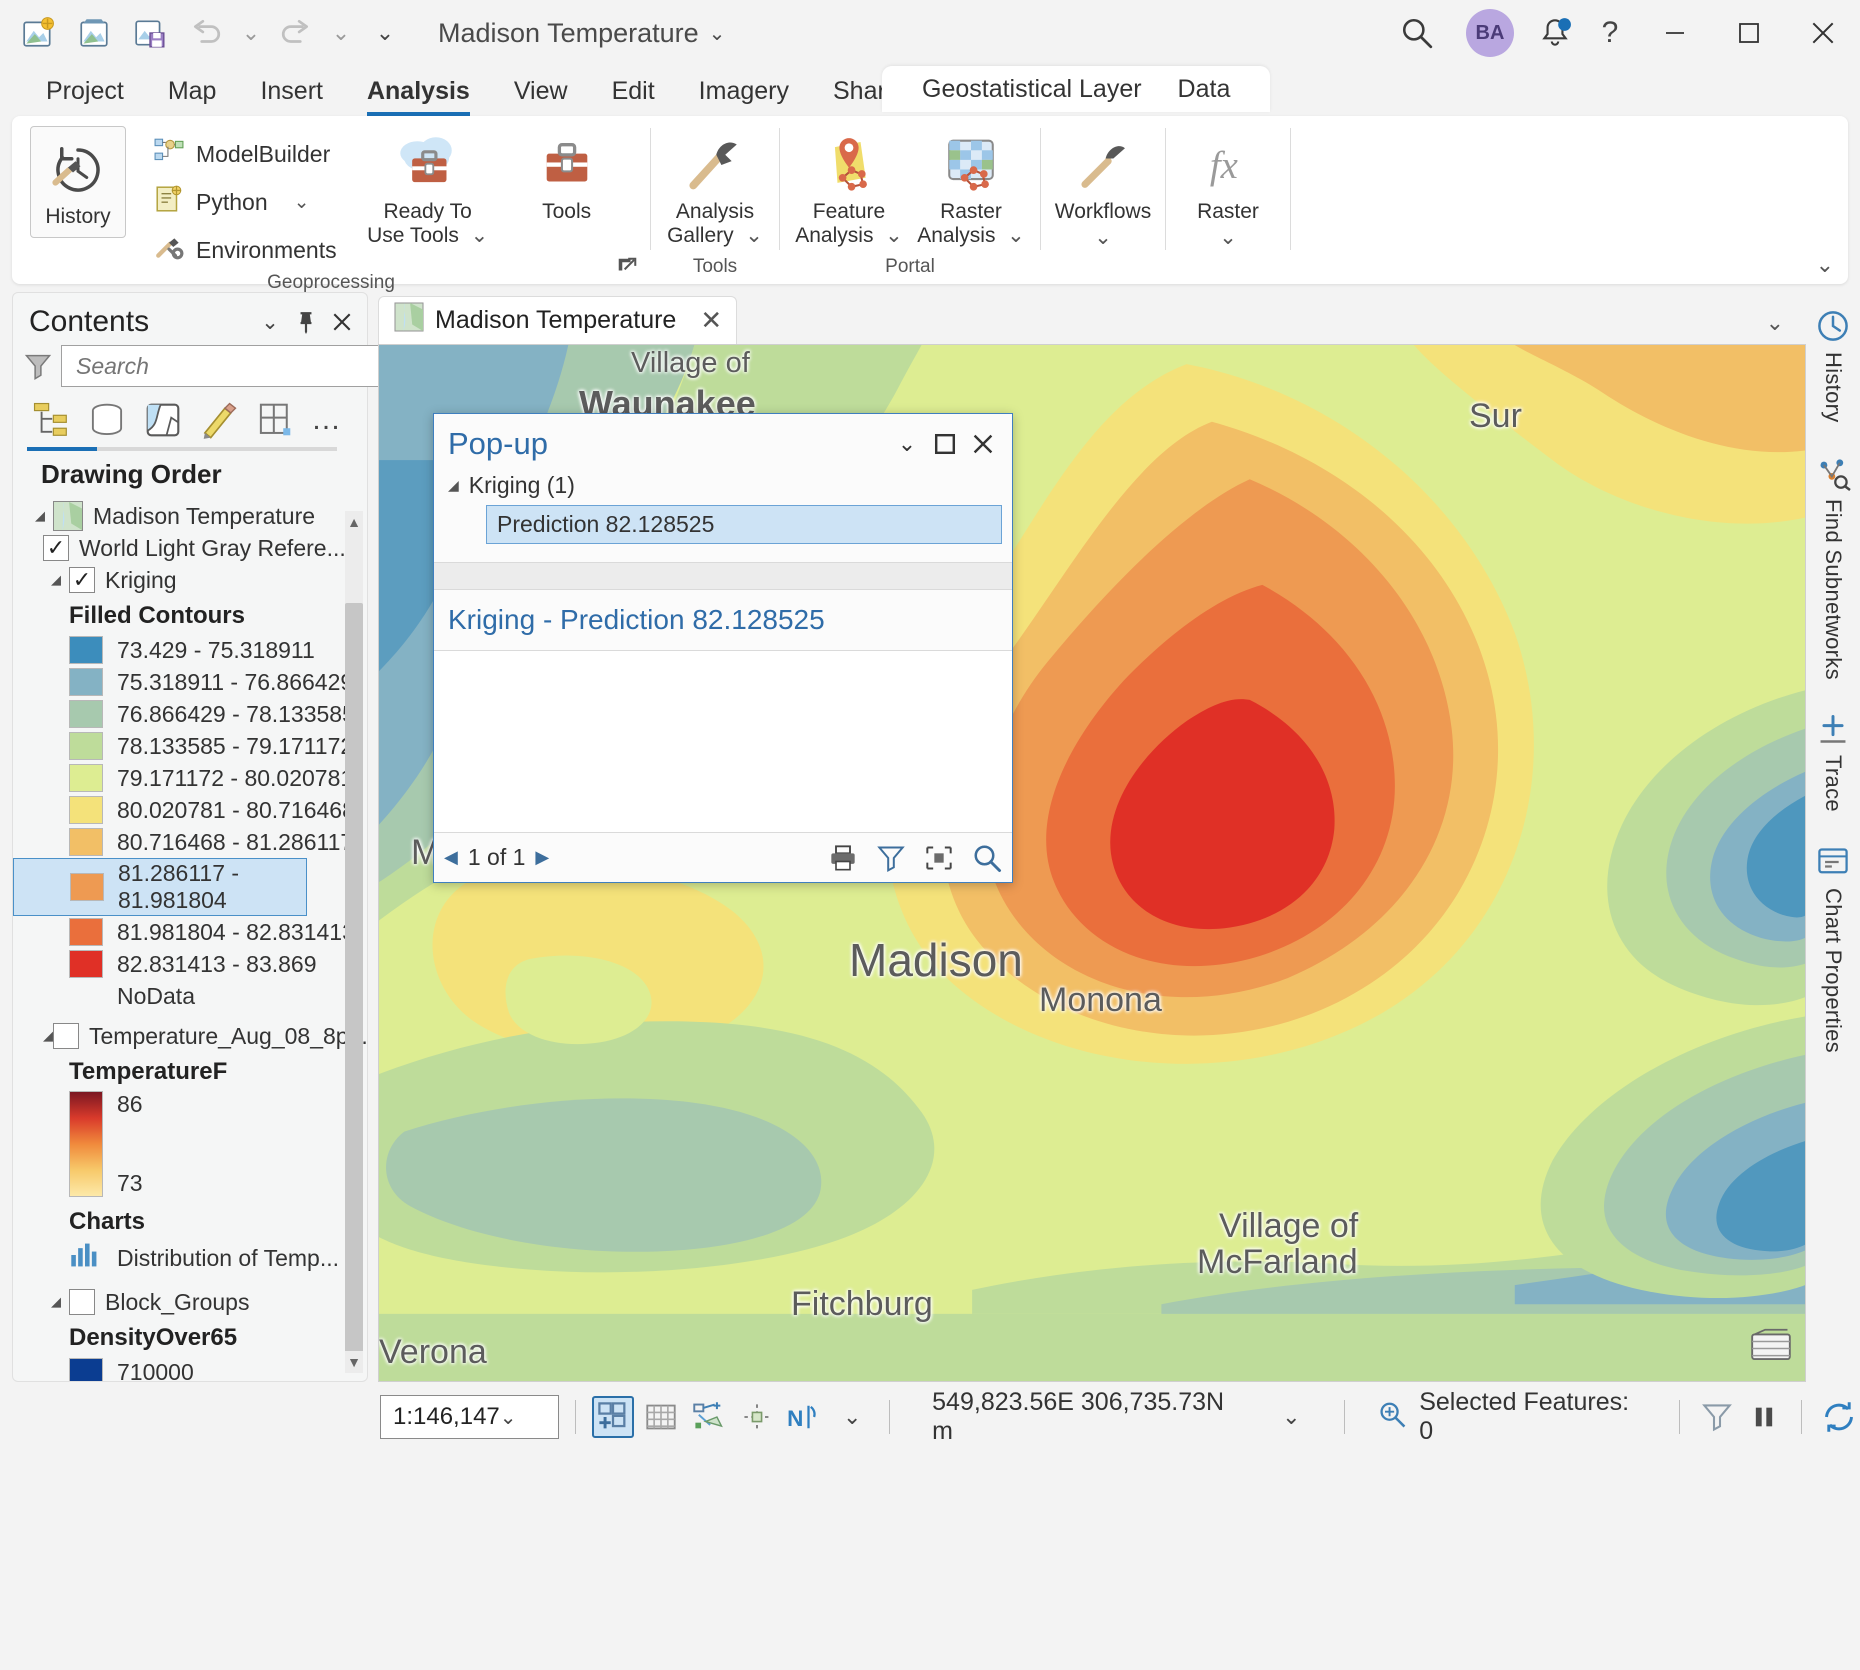  Describe the element at coordinates (190, 580) in the screenshot. I see `tree-item-kriging: ◢ Kriging` at that location.